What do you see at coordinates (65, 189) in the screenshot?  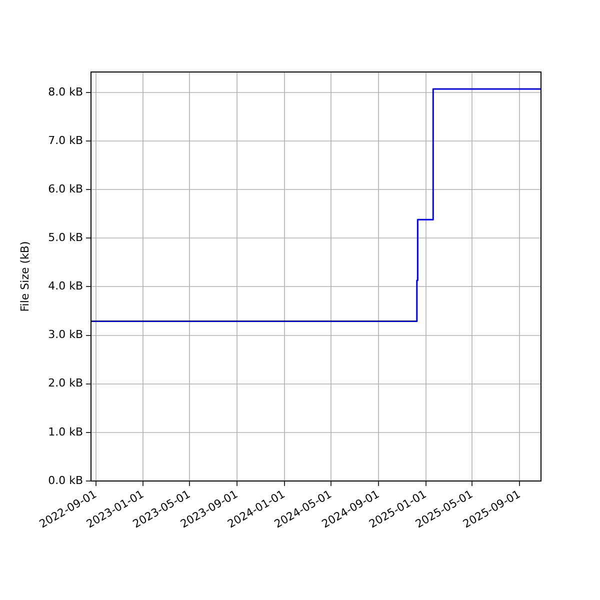 I see `y-tick-label: 6.0 kB` at bounding box center [65, 189].